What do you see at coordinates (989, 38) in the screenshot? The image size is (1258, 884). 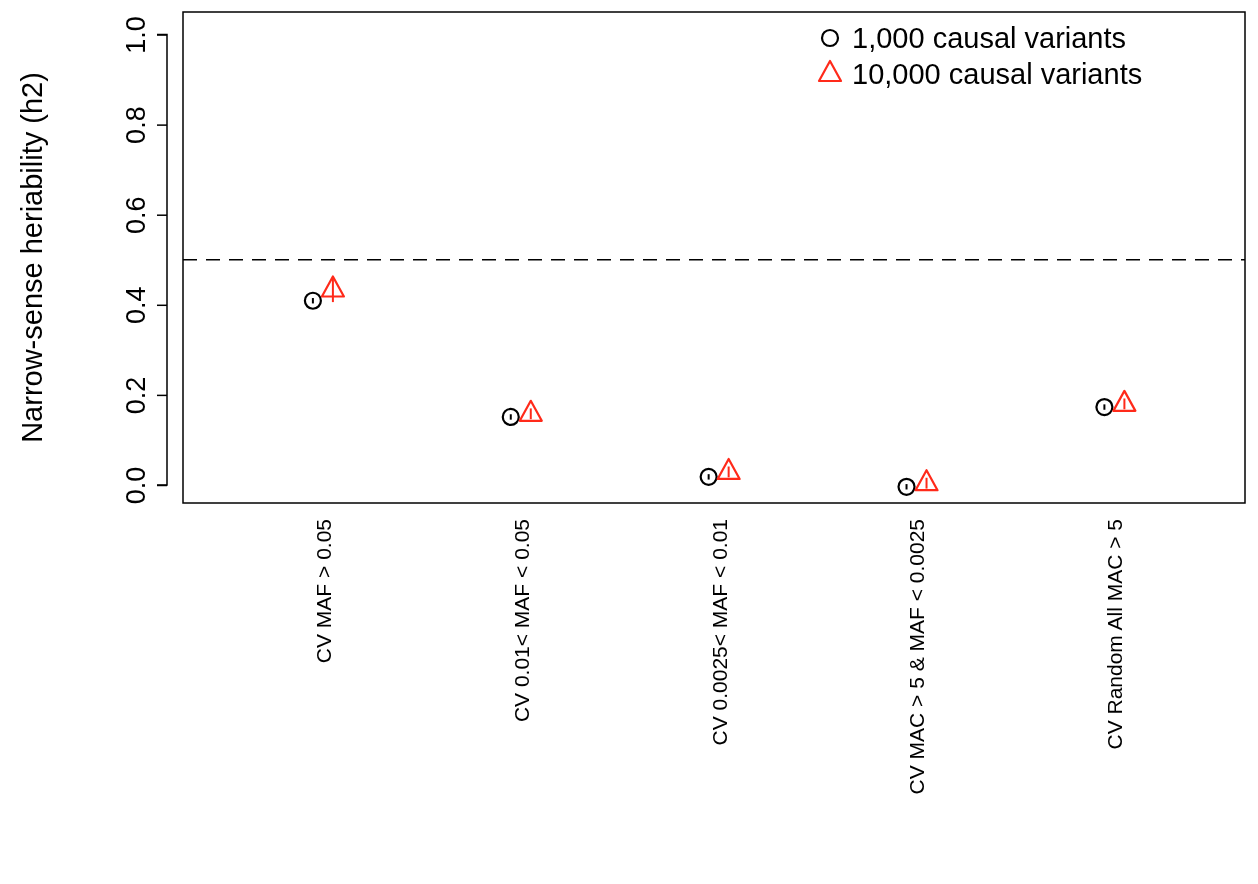 I see `legend-label: 1,000 causal variants` at bounding box center [989, 38].